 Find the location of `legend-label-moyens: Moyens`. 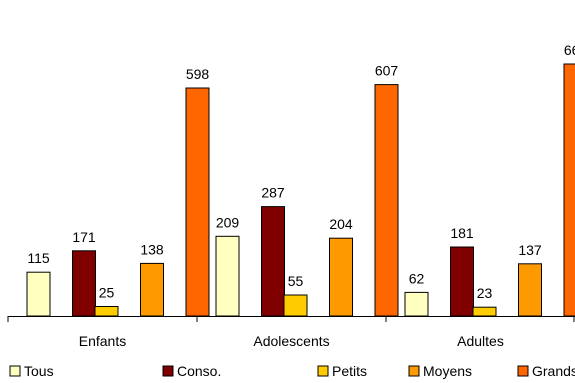

legend-label-moyens: Moyens is located at coordinates (447, 371).